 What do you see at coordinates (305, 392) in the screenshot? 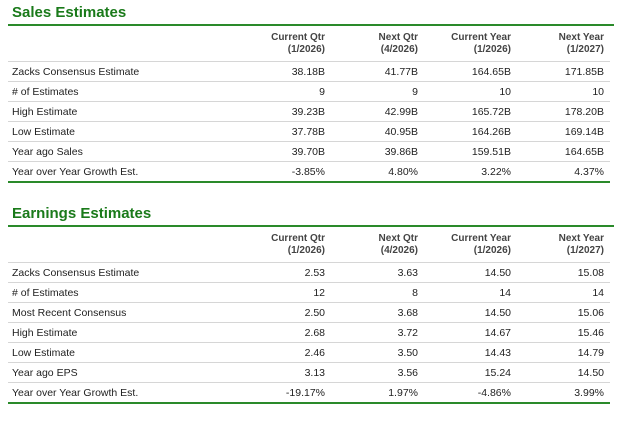
I see `table-cell: -19.17%` at bounding box center [305, 392].